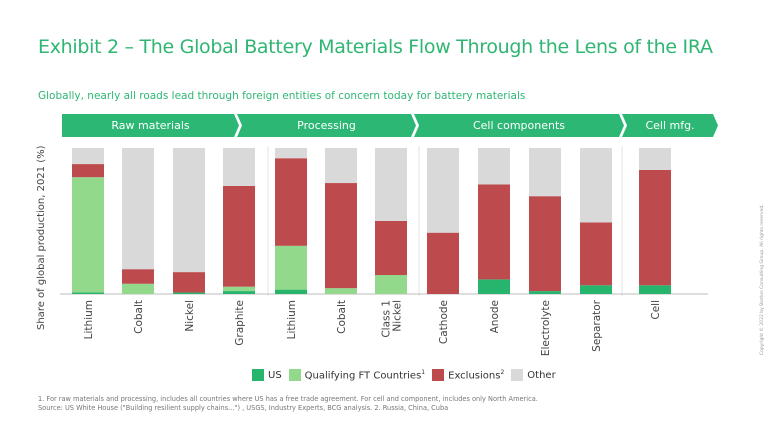 This screenshot has height=432, width=768. Describe the element at coordinates (150, 125) in the screenshot. I see `stage-raw-materials: Raw materials` at that location.